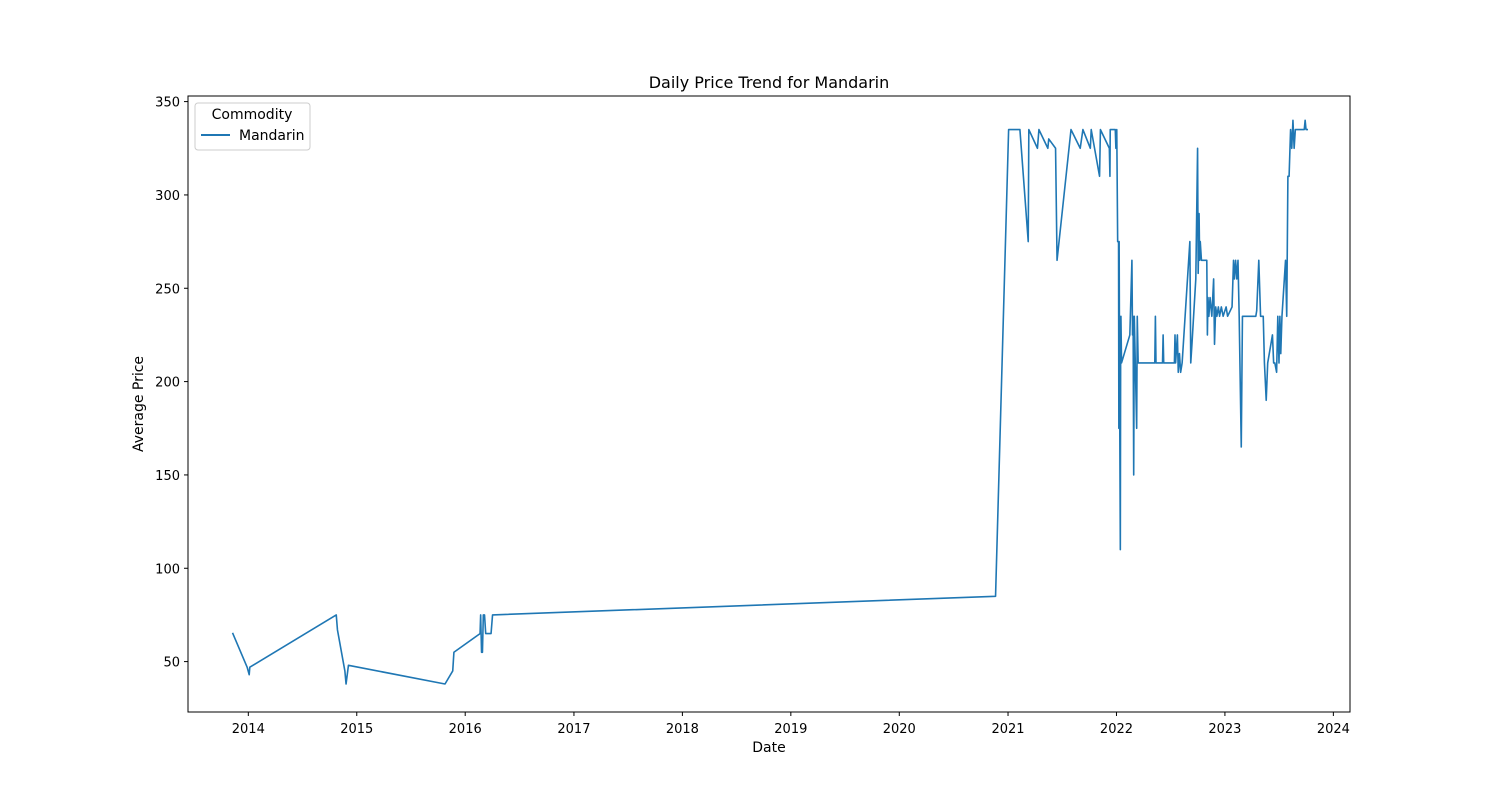 This screenshot has width=1500, height=800. What do you see at coordinates (899, 729) in the screenshot?
I see `x-tick-label: 2020` at bounding box center [899, 729].